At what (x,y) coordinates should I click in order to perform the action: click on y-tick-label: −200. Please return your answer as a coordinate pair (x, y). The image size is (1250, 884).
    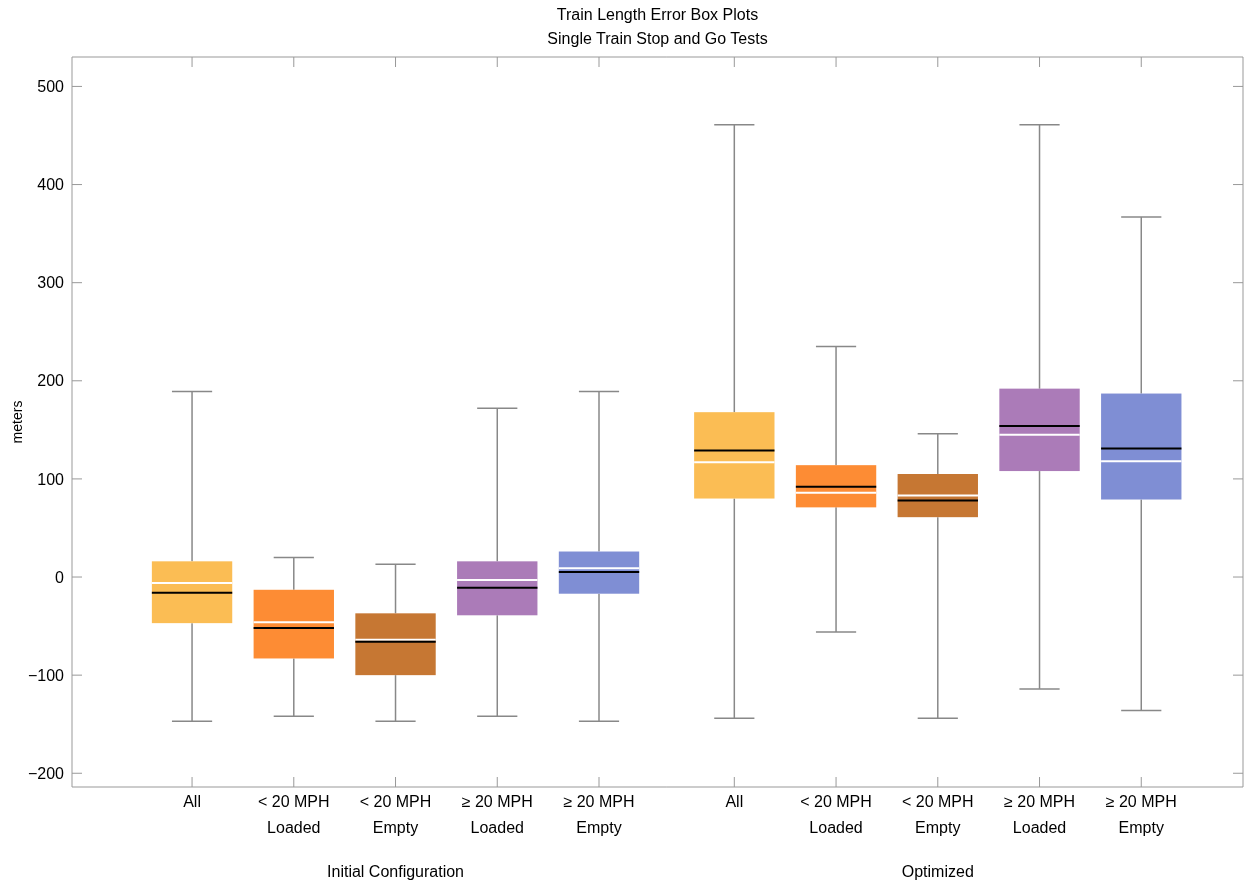
    Looking at the image, I should click on (46, 773).